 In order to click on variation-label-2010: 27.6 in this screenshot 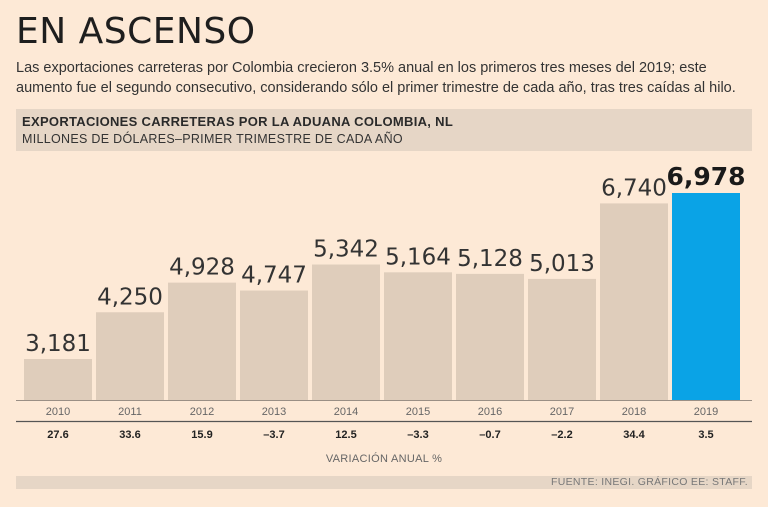, I will do `click(57, 435)`.